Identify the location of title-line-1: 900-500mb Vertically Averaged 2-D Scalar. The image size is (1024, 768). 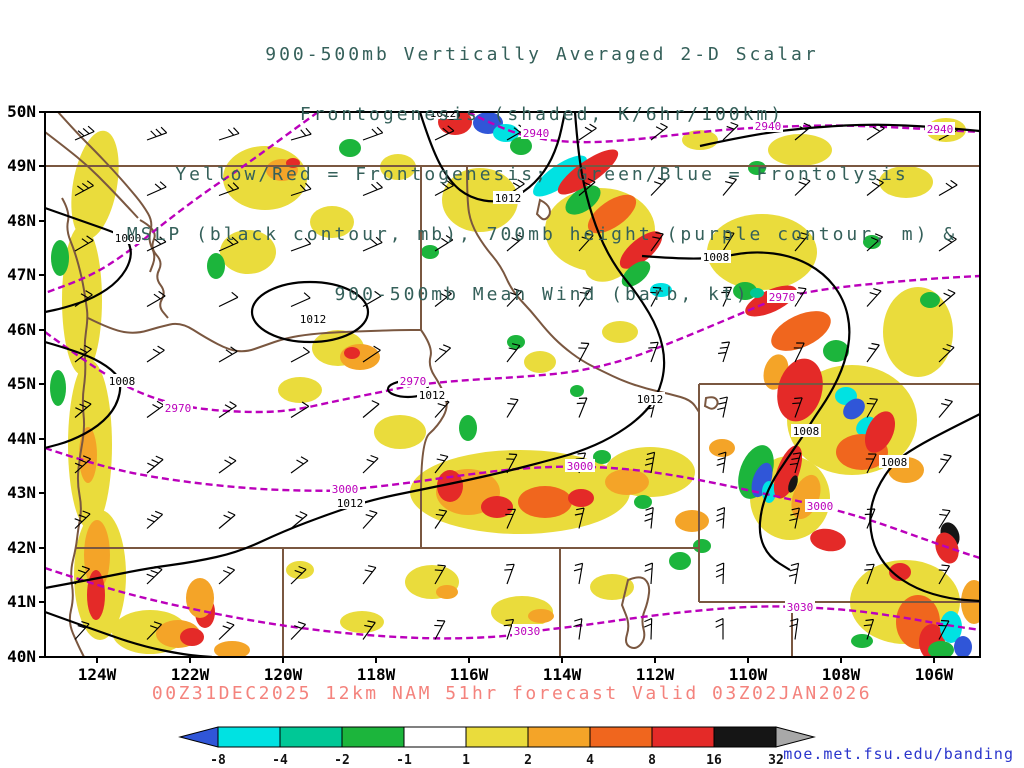
(542, 54).